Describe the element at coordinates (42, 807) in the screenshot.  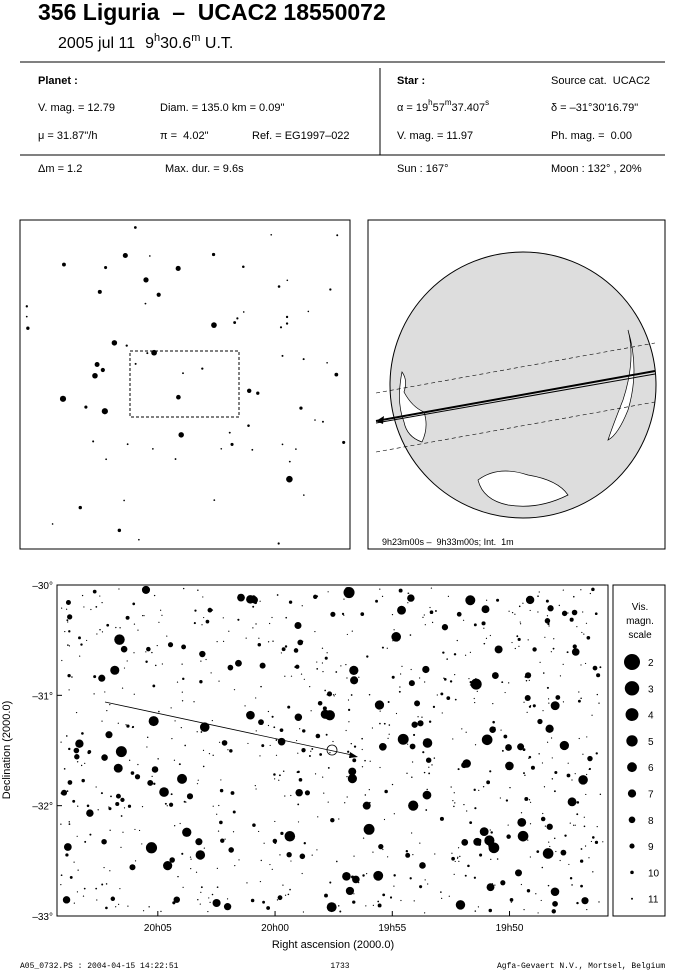
I see `y-tick-label: –32°` at that location.